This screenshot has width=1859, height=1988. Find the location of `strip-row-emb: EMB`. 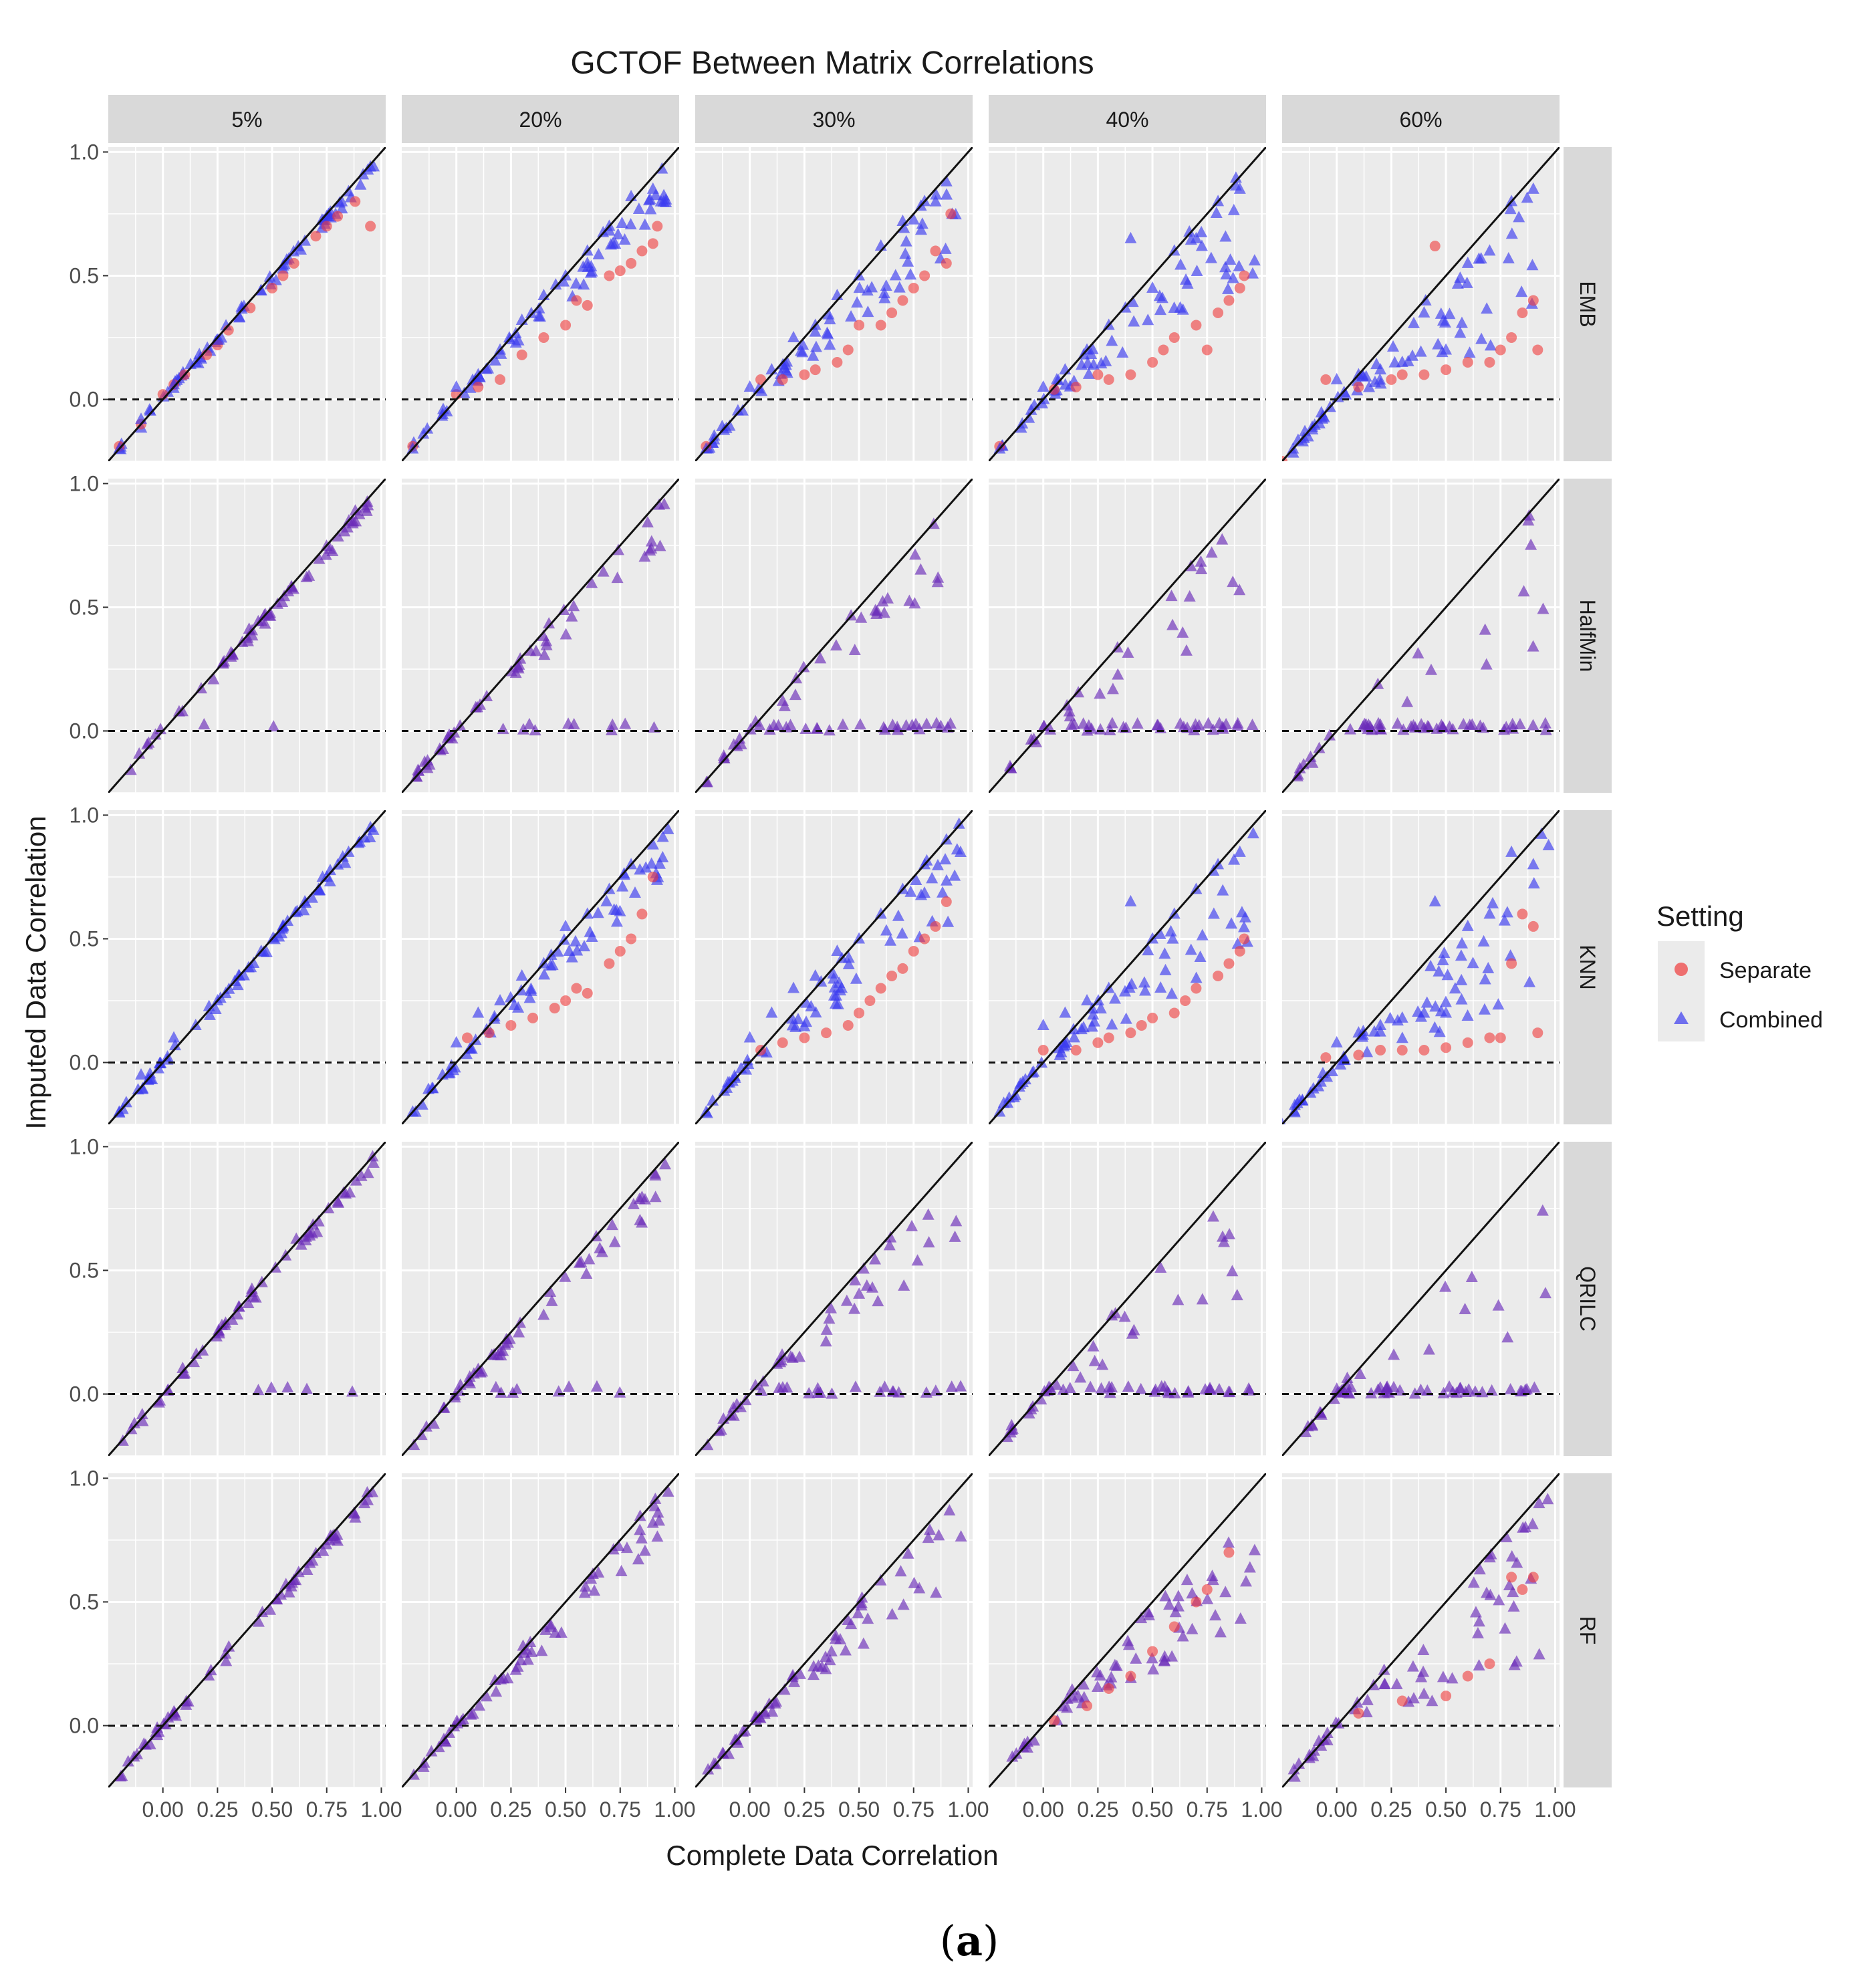

strip-row-emb: EMB is located at coordinates (1588, 304).